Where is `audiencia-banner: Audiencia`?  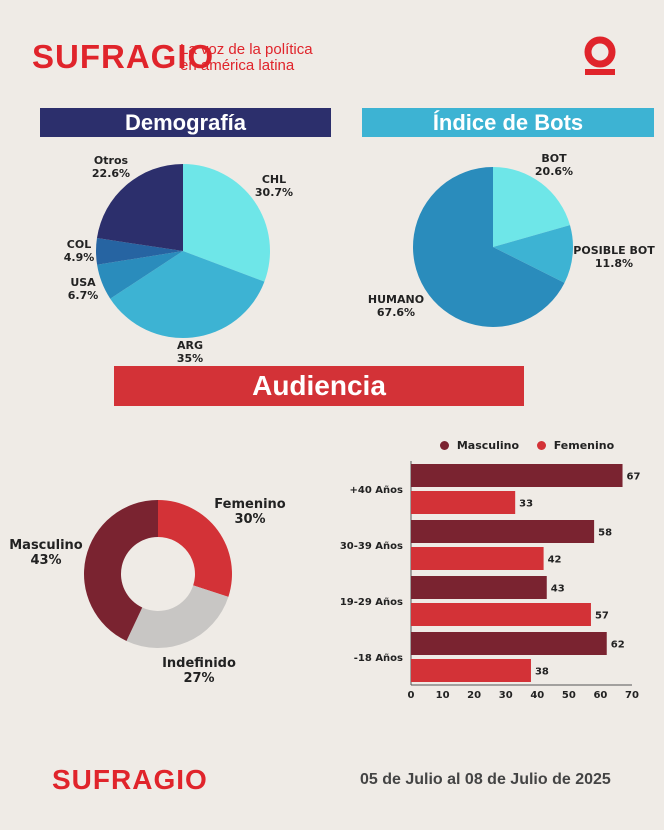 audiencia-banner: Audiencia is located at coordinates (319, 386).